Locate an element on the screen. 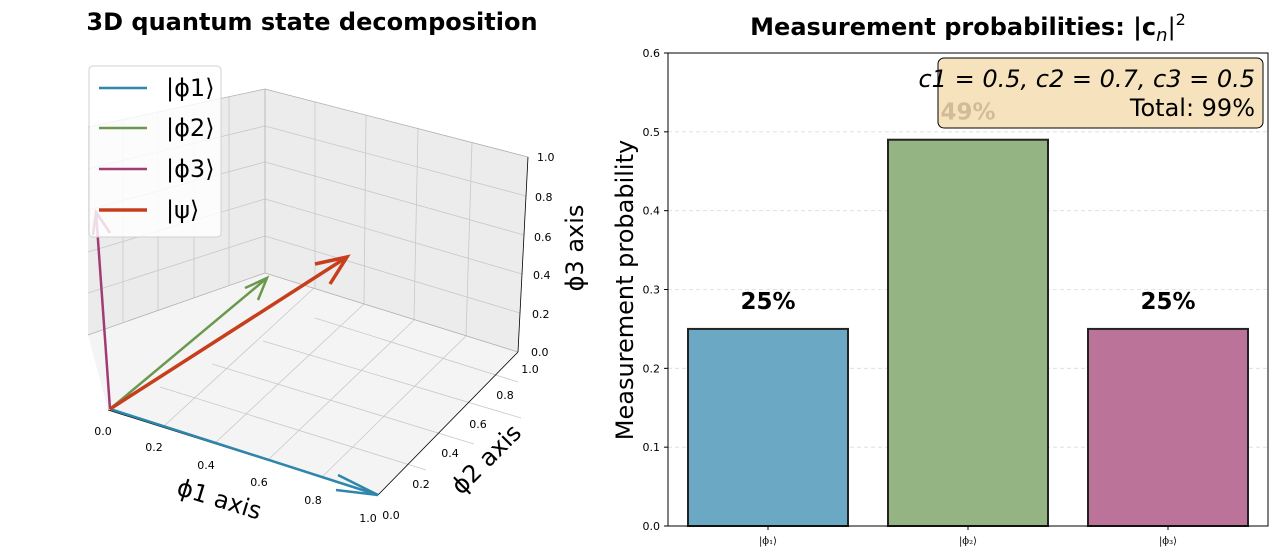 Image resolution: width=1280 pixels, height=560 pixels. x-tick-label: 0.8 is located at coordinates (313, 500).